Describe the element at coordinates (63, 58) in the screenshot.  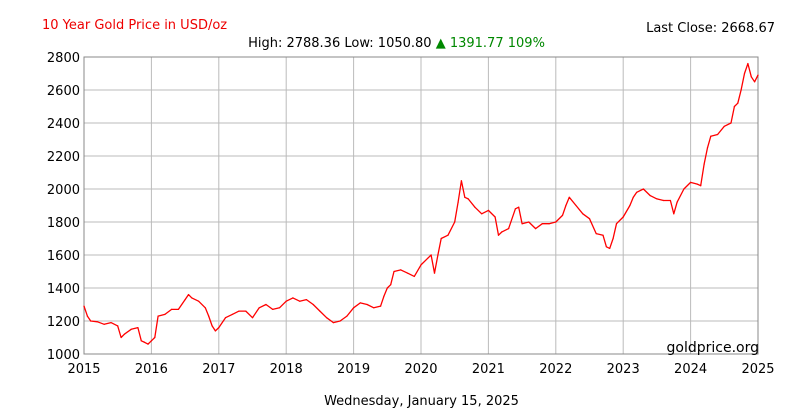
I see `y-tick-label: 2800` at that location.